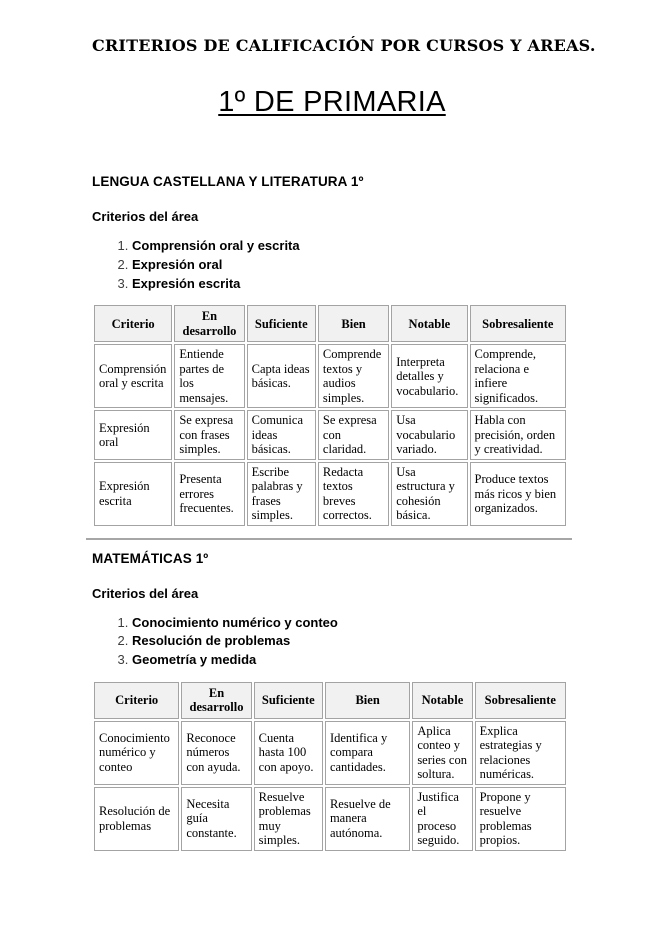 This screenshot has width=661, height=942. What do you see at coordinates (353, 493) in the screenshot?
I see `table-cell: Redacta textos breves correctos.` at bounding box center [353, 493].